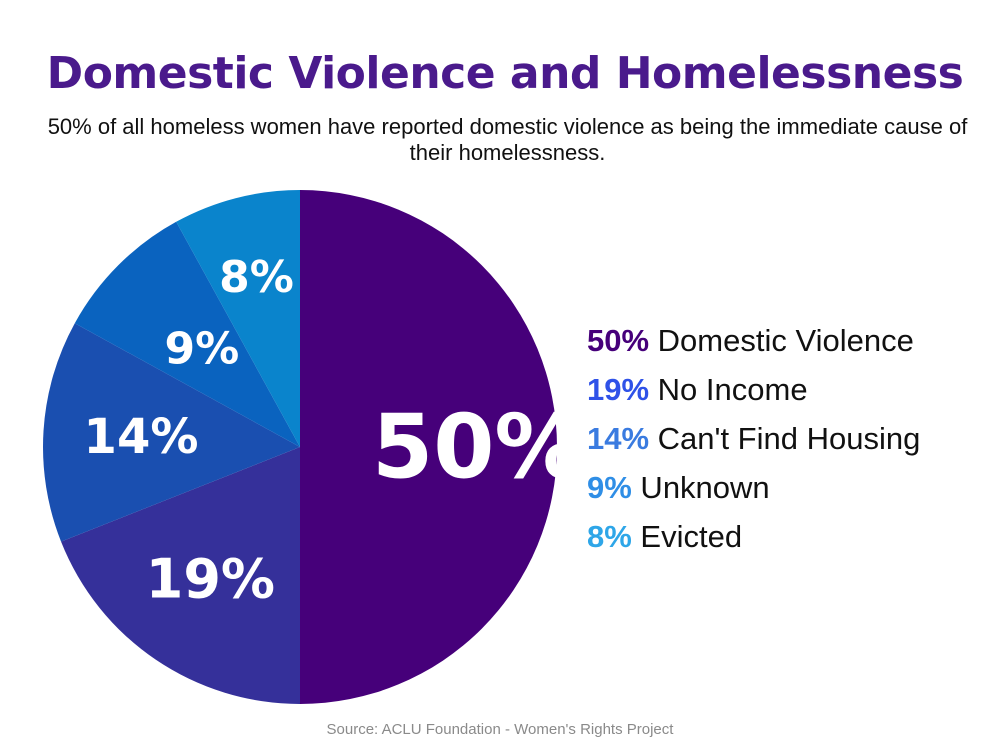 This screenshot has width=1000, height=750. I want to click on legend-percent: 19%, so click(618, 389).